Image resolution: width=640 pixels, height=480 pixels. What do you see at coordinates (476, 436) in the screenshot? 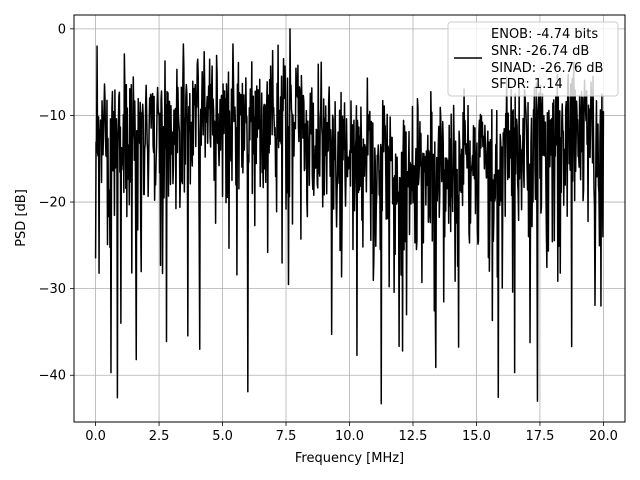
I see `x-tick-label: 15.0` at bounding box center [476, 436].